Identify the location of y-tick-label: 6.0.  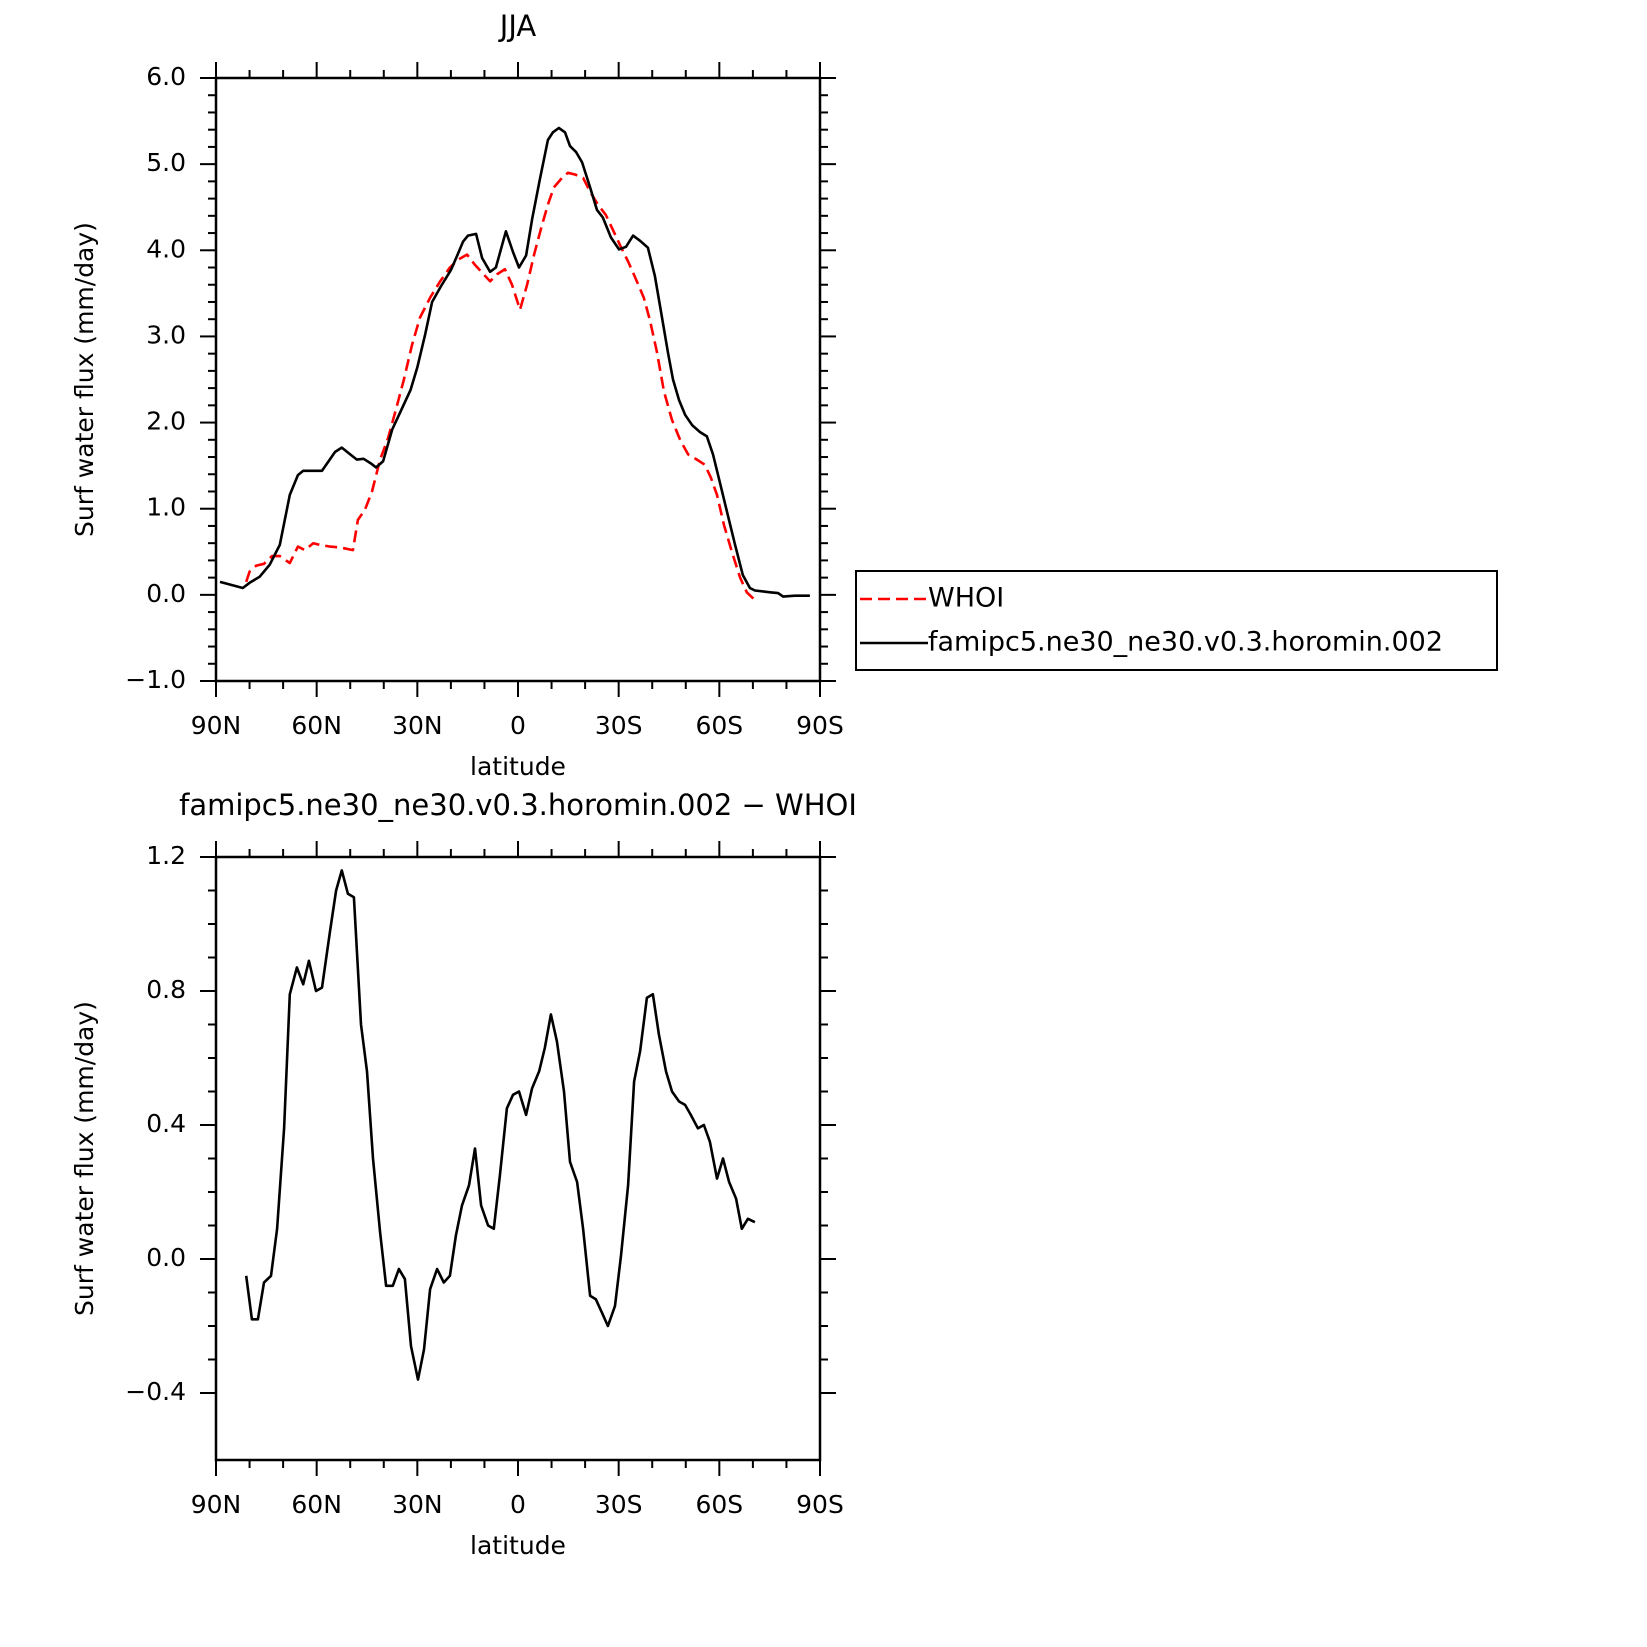
(166, 76).